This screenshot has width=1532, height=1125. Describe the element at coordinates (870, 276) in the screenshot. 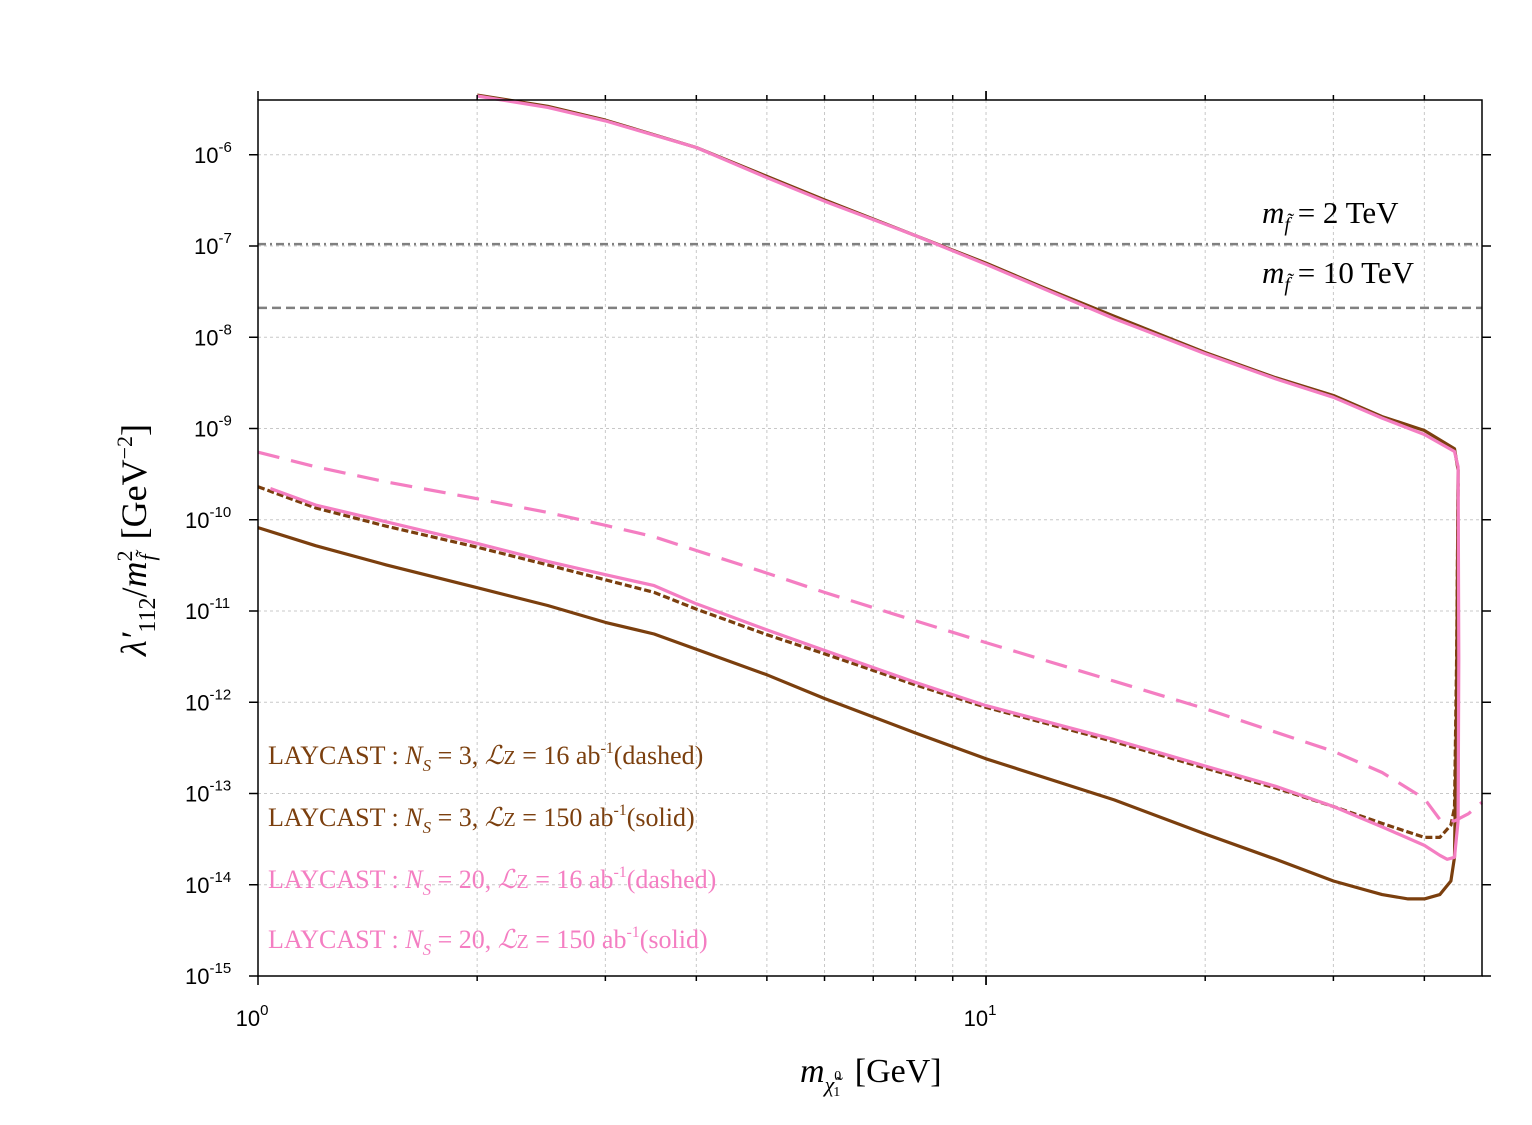

I see `reference-lines` at that location.